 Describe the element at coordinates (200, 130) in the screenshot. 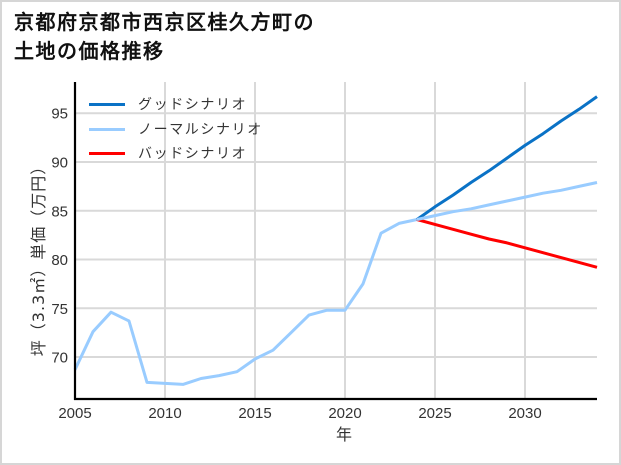

I see `legend-label-normal: ノーマルシナリオ` at that location.